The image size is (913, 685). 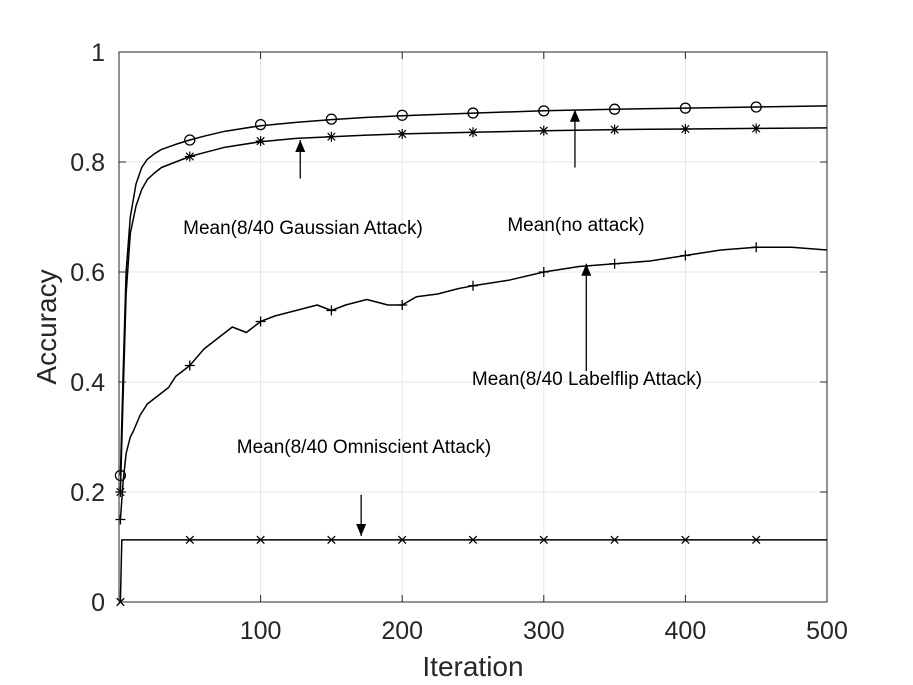 I want to click on y-axis-label: Accuracy, so click(x=46, y=326).